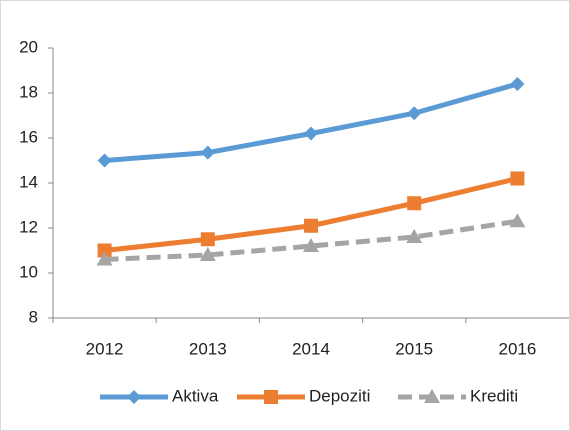  What do you see at coordinates (28, 271) in the screenshot?
I see `y-tick-label: 10` at bounding box center [28, 271].